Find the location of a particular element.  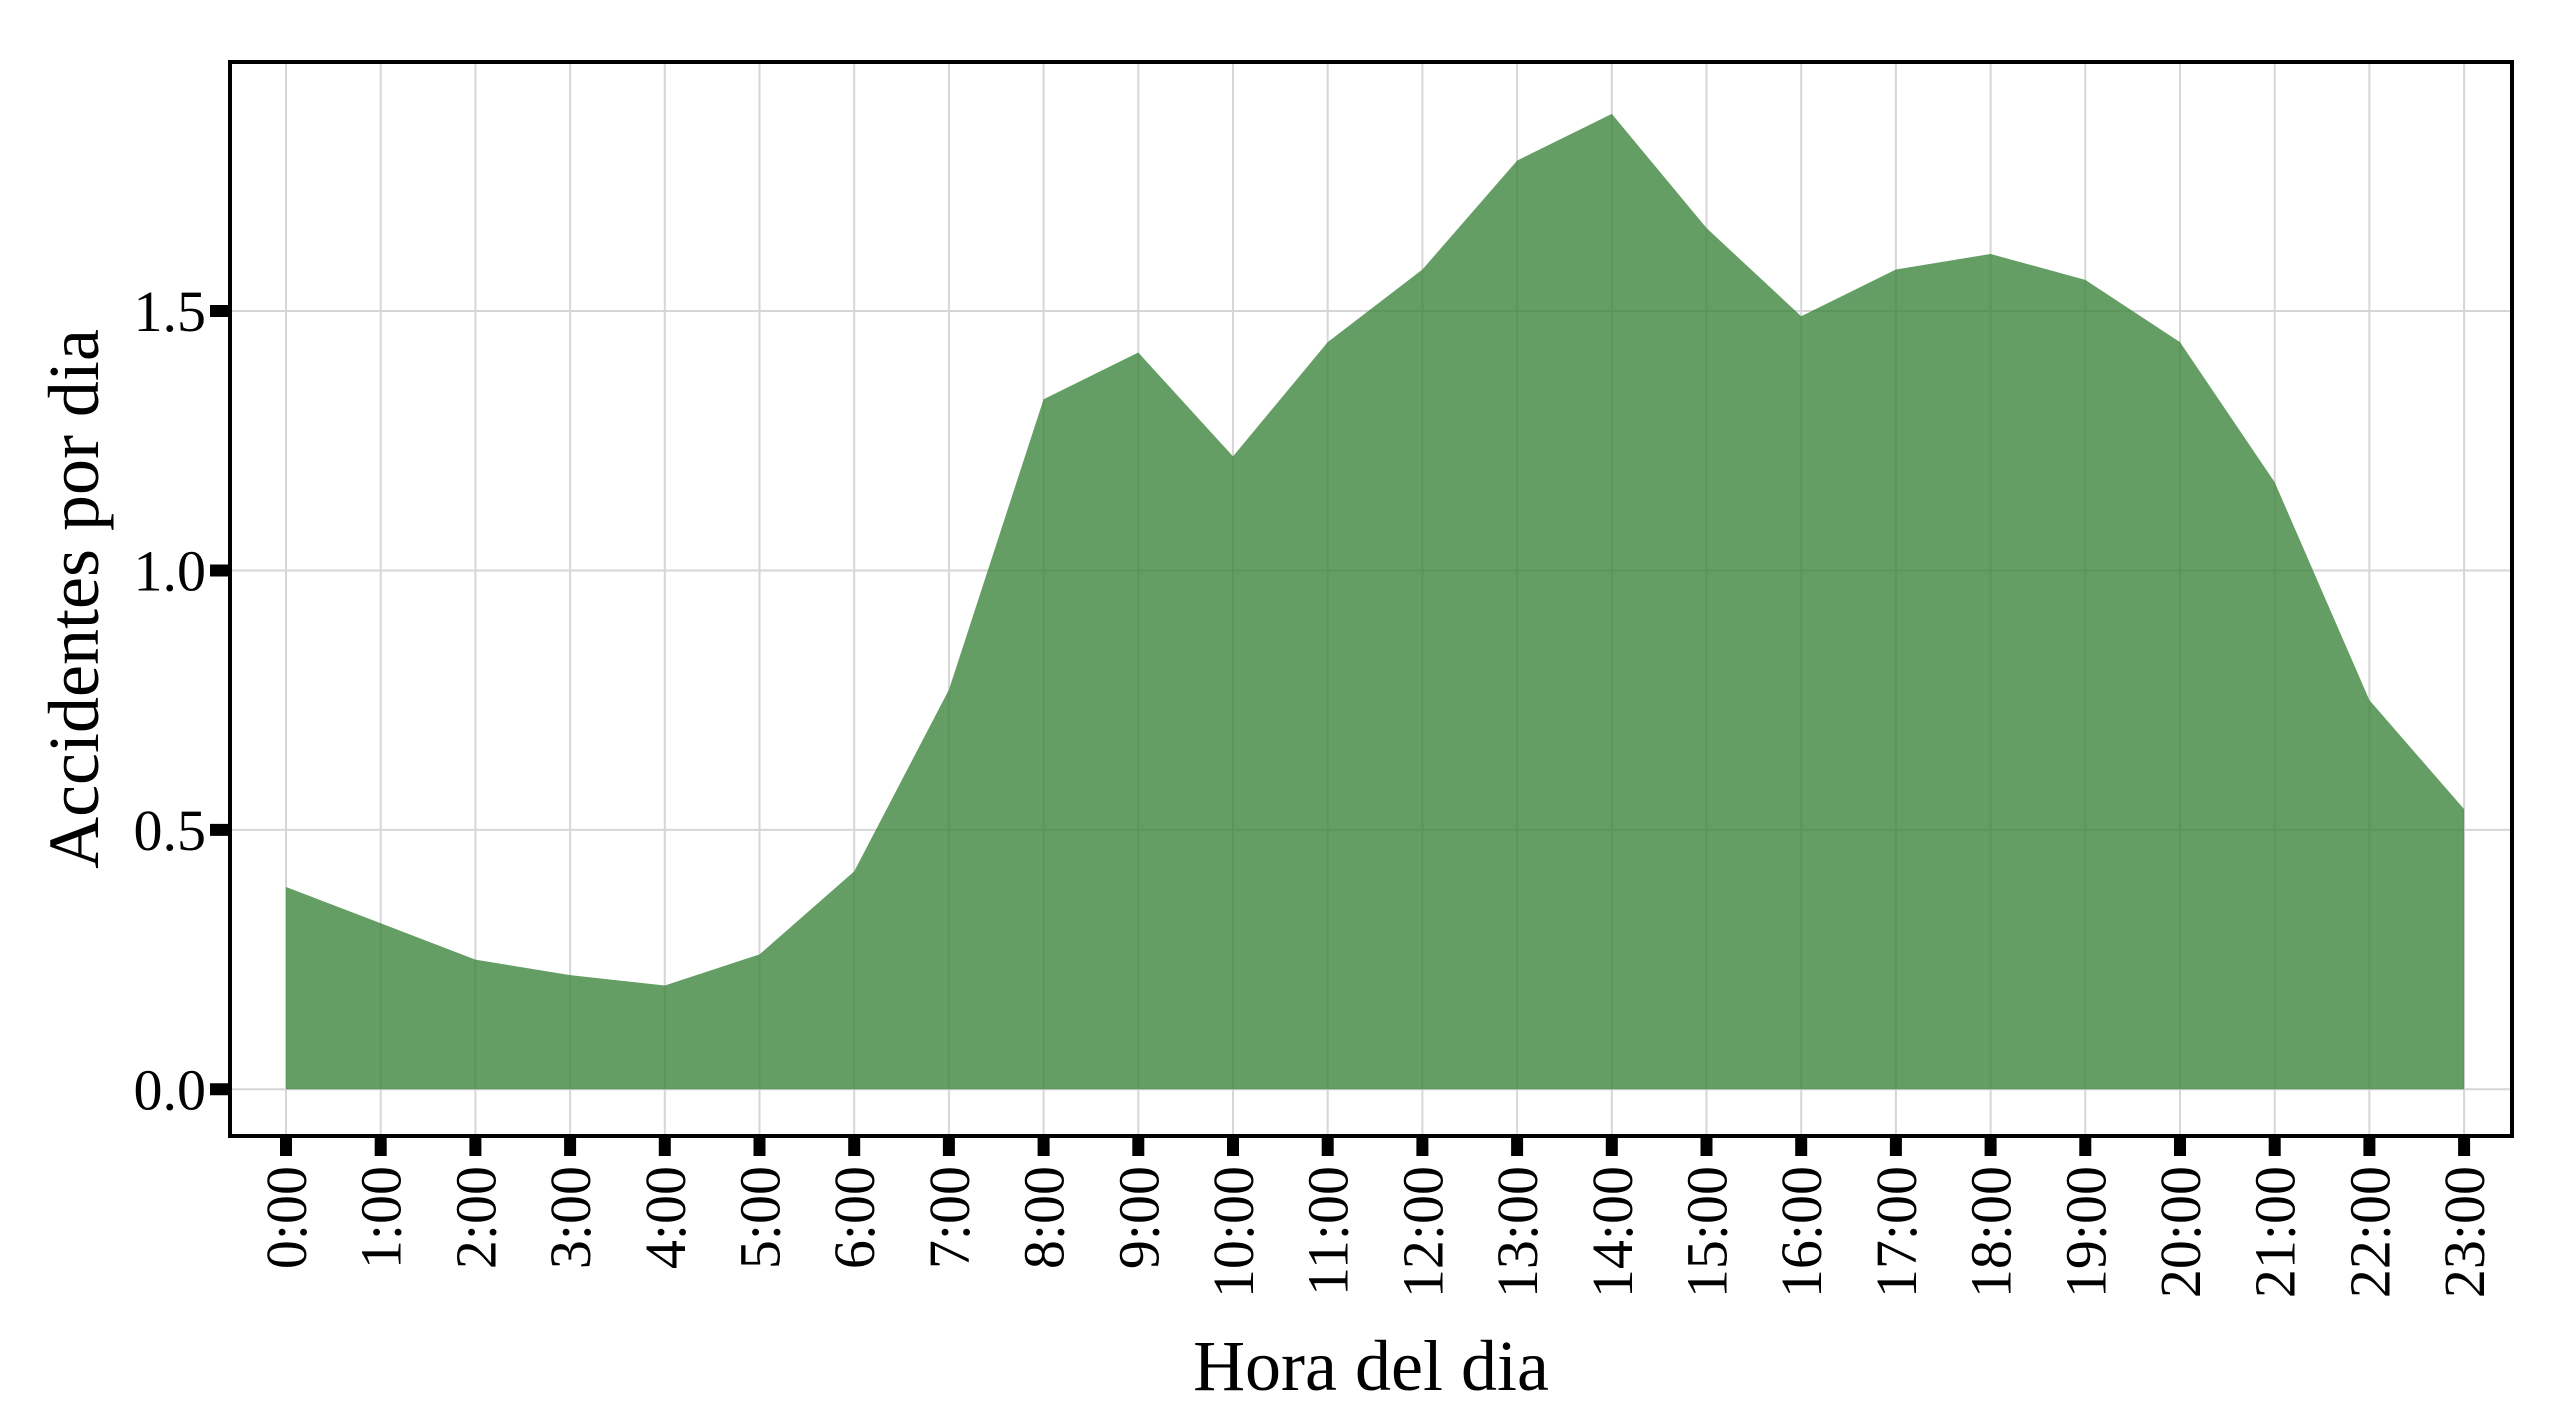

y-tick-label: 0.5 is located at coordinates (170, 830).